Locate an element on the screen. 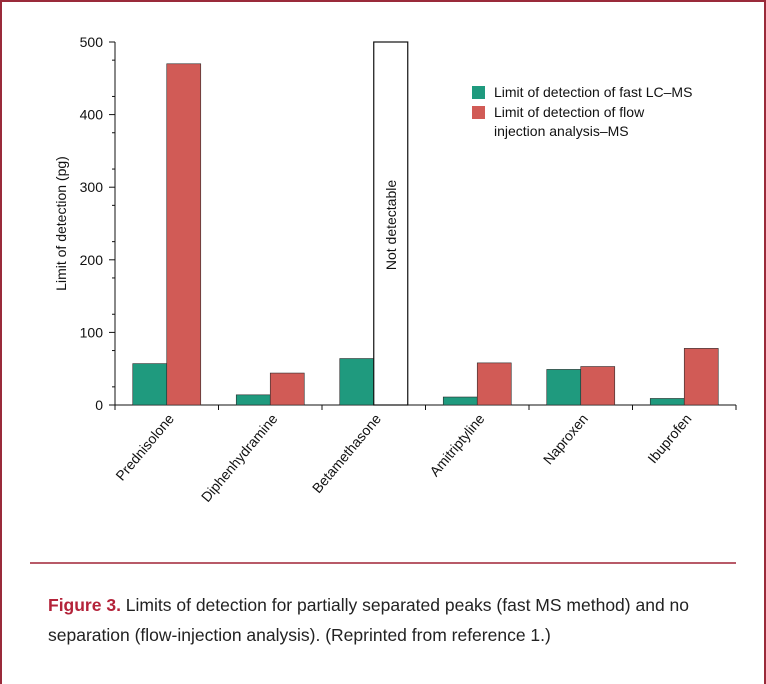 Image resolution: width=766 pixels, height=684 pixels. x-tick-label: Amitriptyline is located at coordinates (456, 444).